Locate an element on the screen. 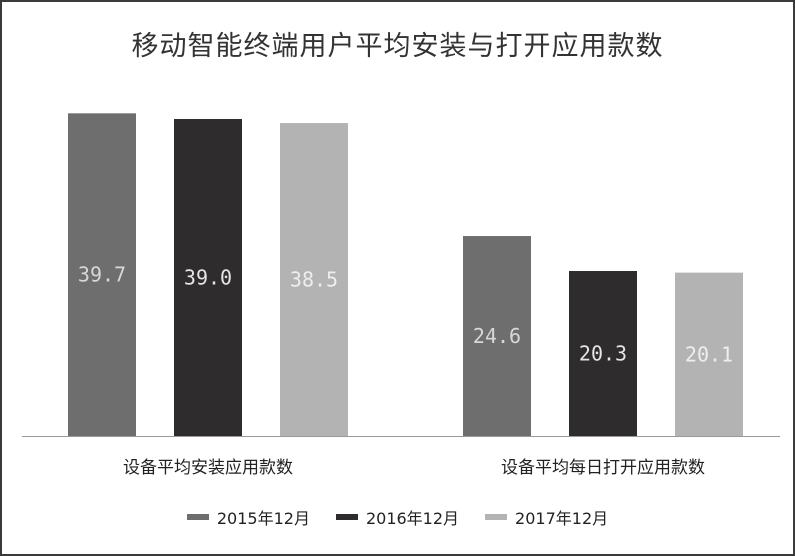 The height and width of the screenshot is (556, 795). data-label: 39.7 is located at coordinates (102, 275).